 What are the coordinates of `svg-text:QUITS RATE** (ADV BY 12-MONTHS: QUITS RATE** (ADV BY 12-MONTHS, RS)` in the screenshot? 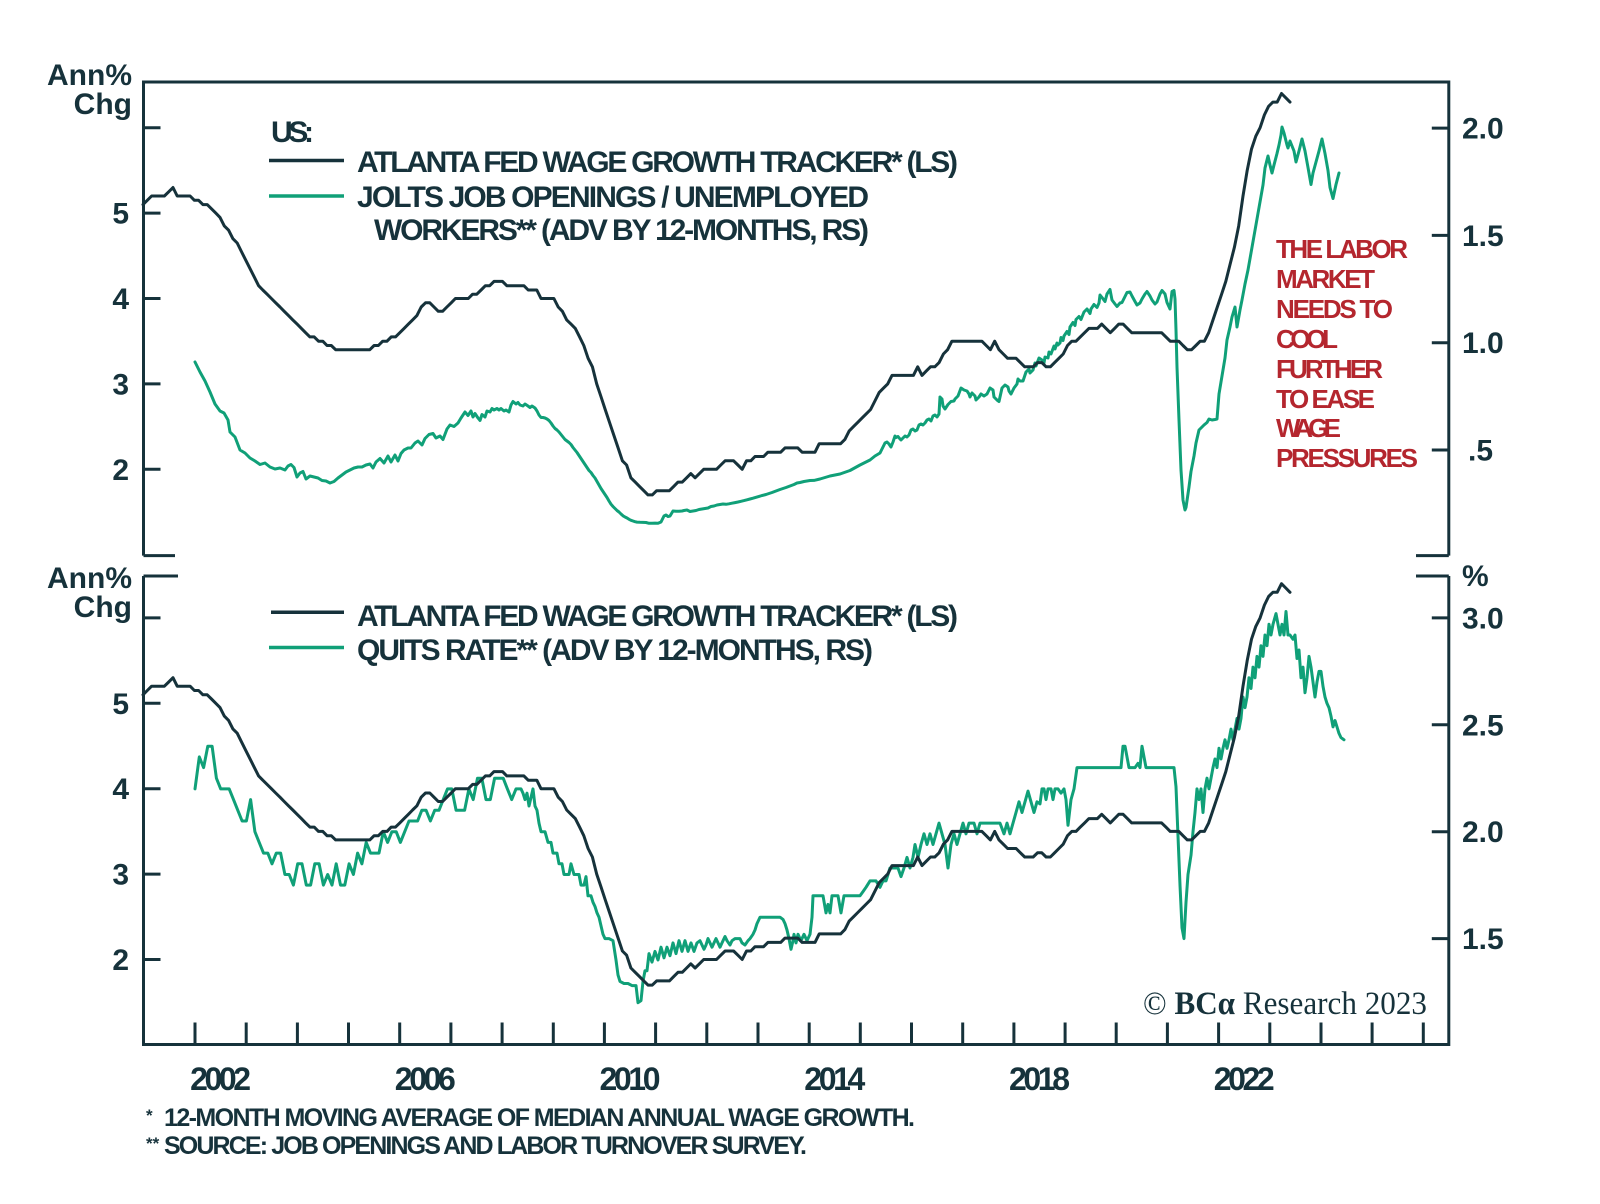 It's located at (615, 650).